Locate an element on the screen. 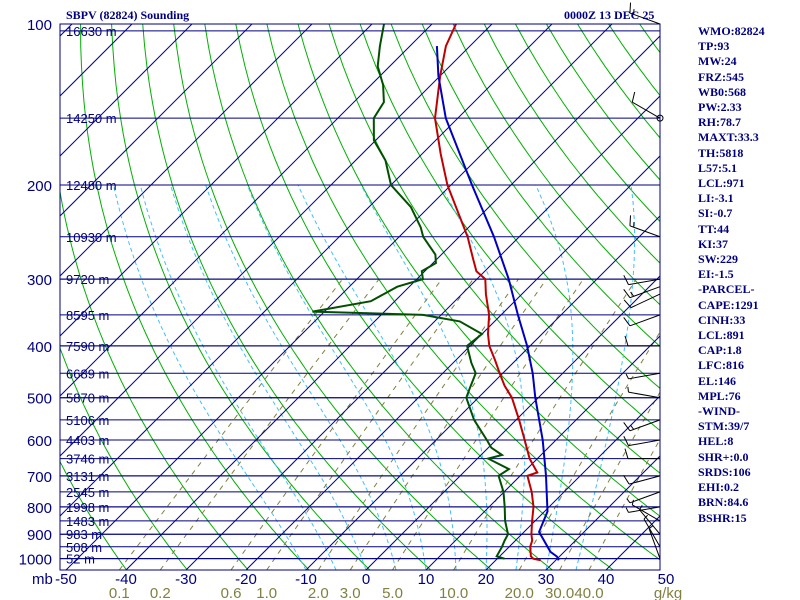 The height and width of the screenshot is (600, 800). pressure-tick-label: 400 is located at coordinates (39, 347).